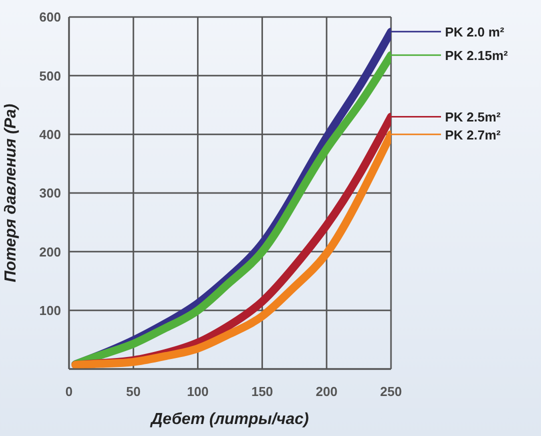  Describe the element at coordinates (262, 392) in the screenshot. I see `x-tick-label: 150` at that location.